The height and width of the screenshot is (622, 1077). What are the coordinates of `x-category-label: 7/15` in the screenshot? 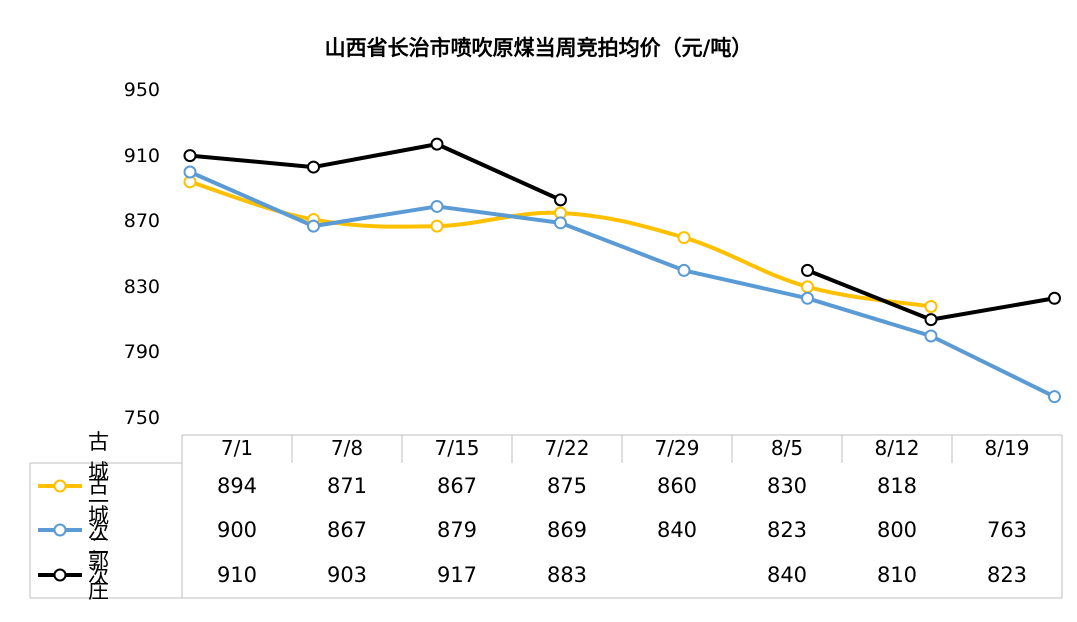 It's located at (457, 448).